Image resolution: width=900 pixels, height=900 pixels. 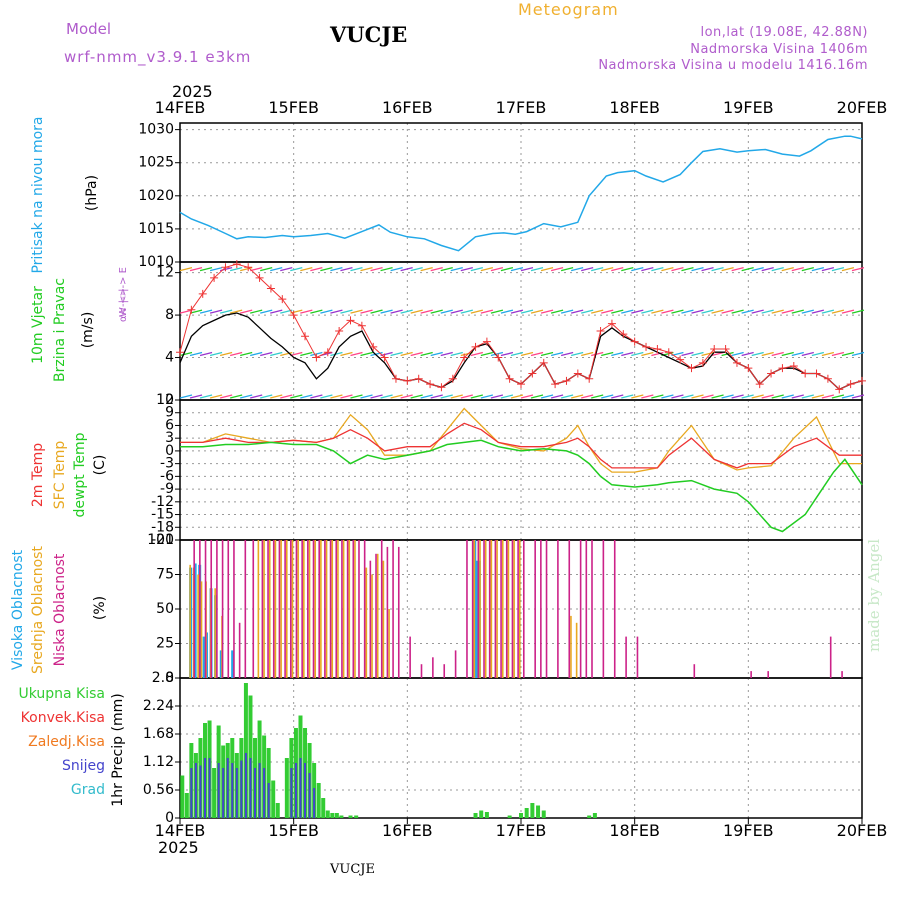 I want to click on x-tick-label-bottom: 14FEB, so click(x=180, y=830).